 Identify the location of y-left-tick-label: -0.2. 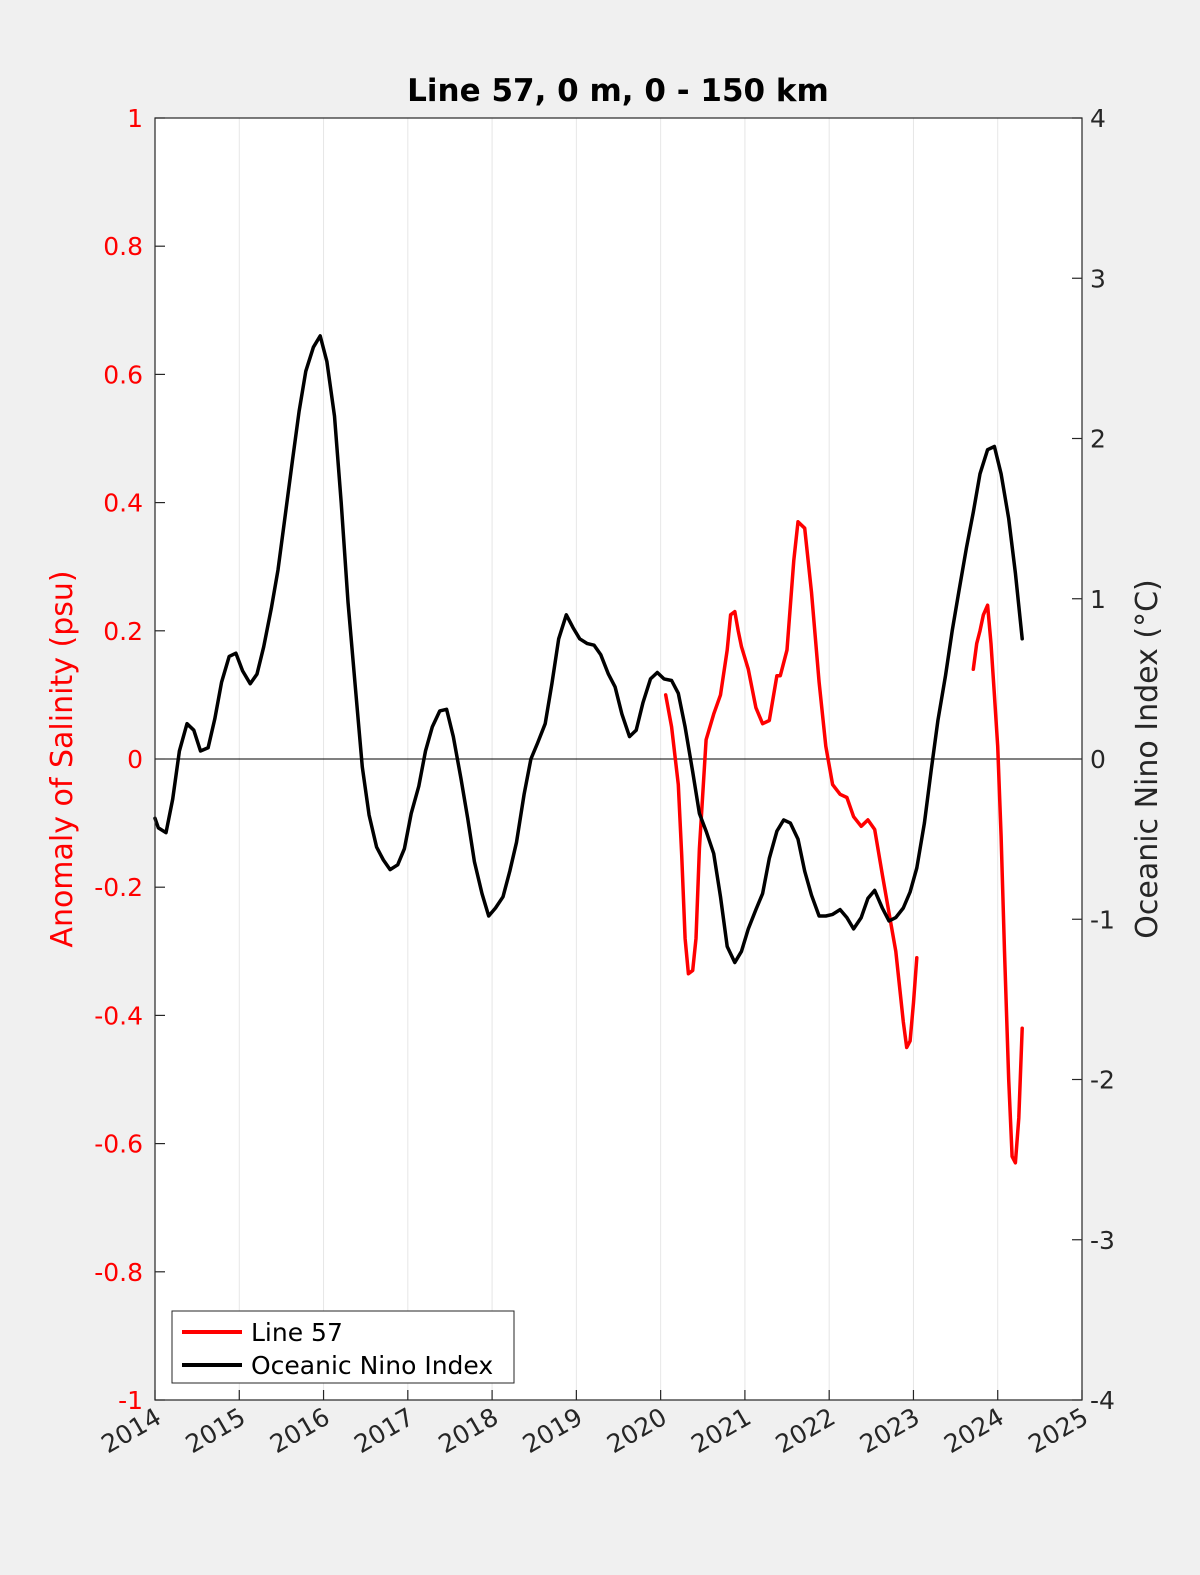
(118, 887).